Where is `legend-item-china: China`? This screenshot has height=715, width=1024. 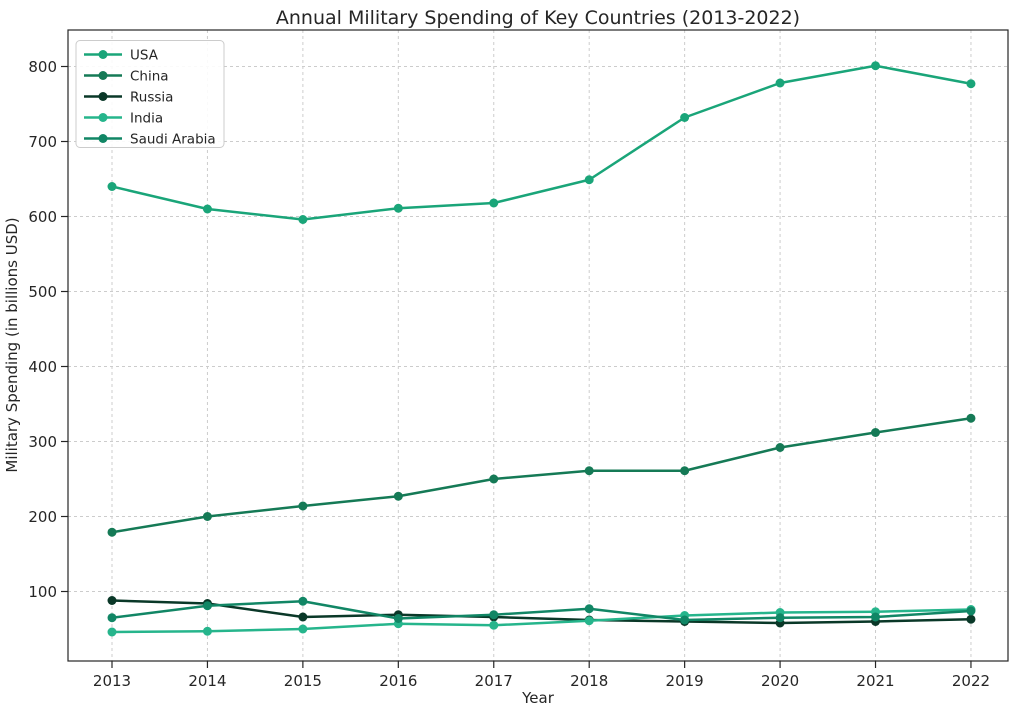 legend-item-china: China is located at coordinates (126, 76).